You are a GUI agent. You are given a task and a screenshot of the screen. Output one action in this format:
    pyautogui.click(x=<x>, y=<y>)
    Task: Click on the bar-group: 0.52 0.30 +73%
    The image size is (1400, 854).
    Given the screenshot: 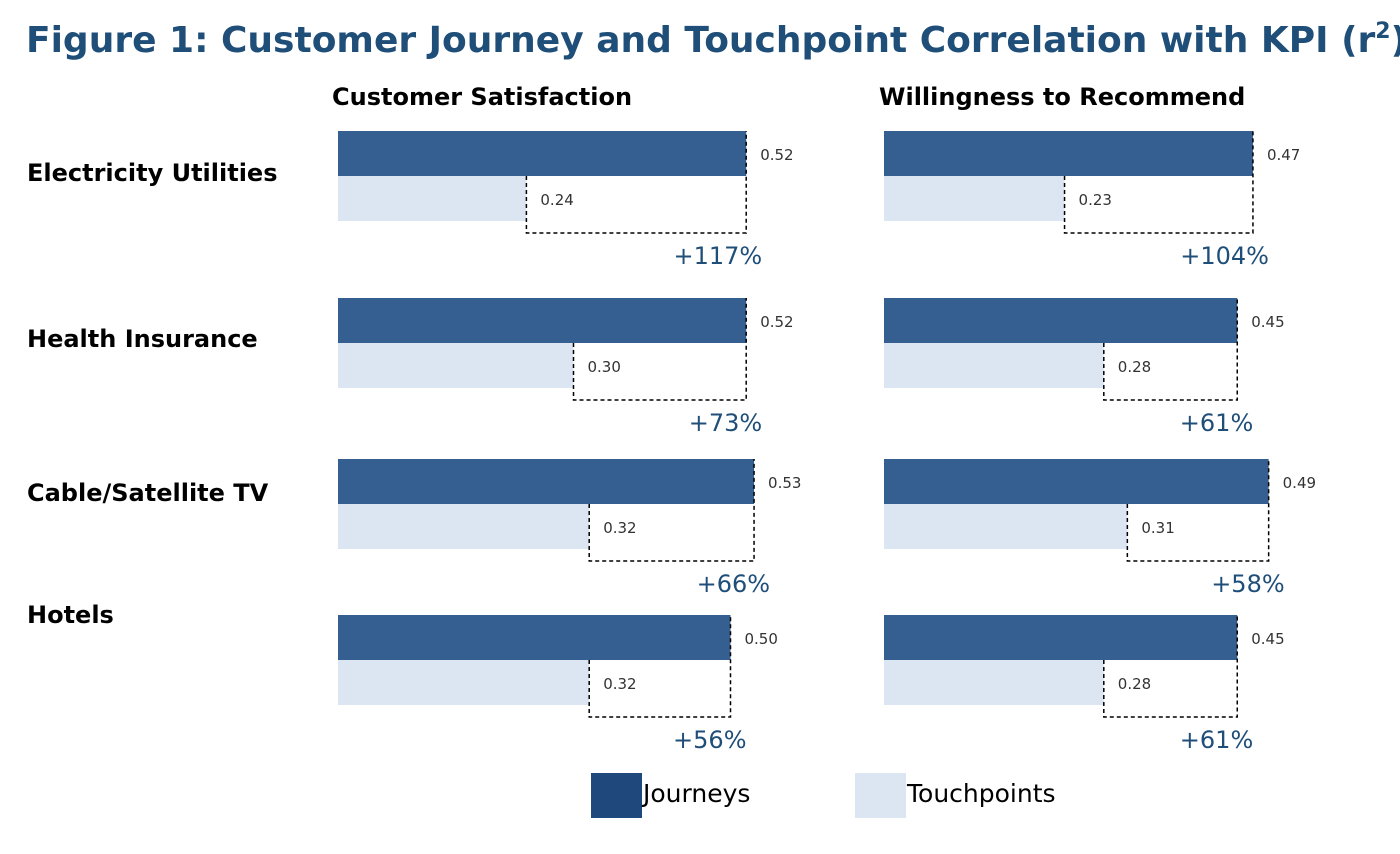 What is the action you would take?
    pyautogui.click(x=566, y=367)
    